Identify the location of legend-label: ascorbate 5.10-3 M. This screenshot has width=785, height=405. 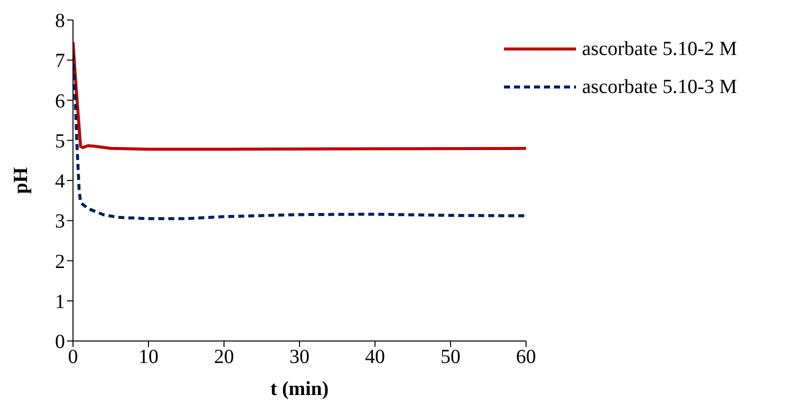
(659, 87).